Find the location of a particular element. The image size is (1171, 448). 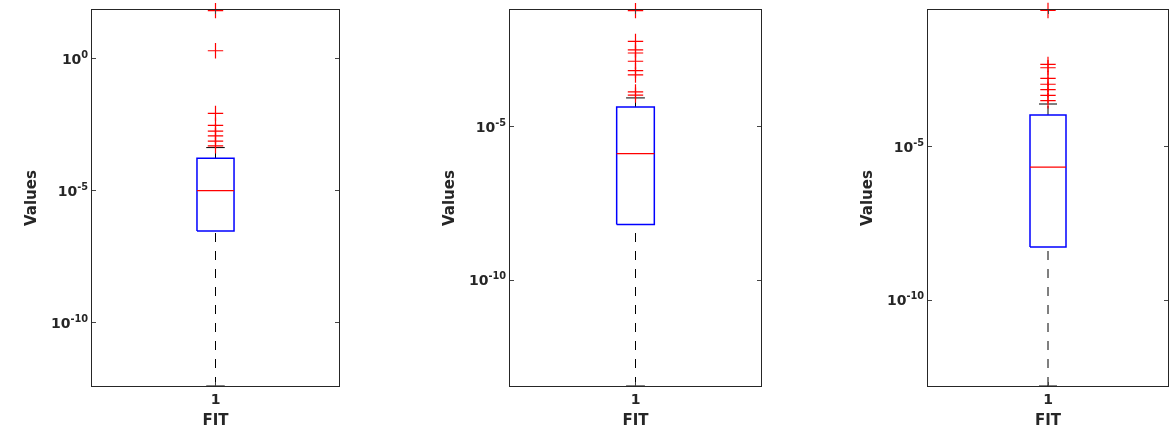

y-tick-label: 10$^{0}$ is located at coordinates (75, 57).